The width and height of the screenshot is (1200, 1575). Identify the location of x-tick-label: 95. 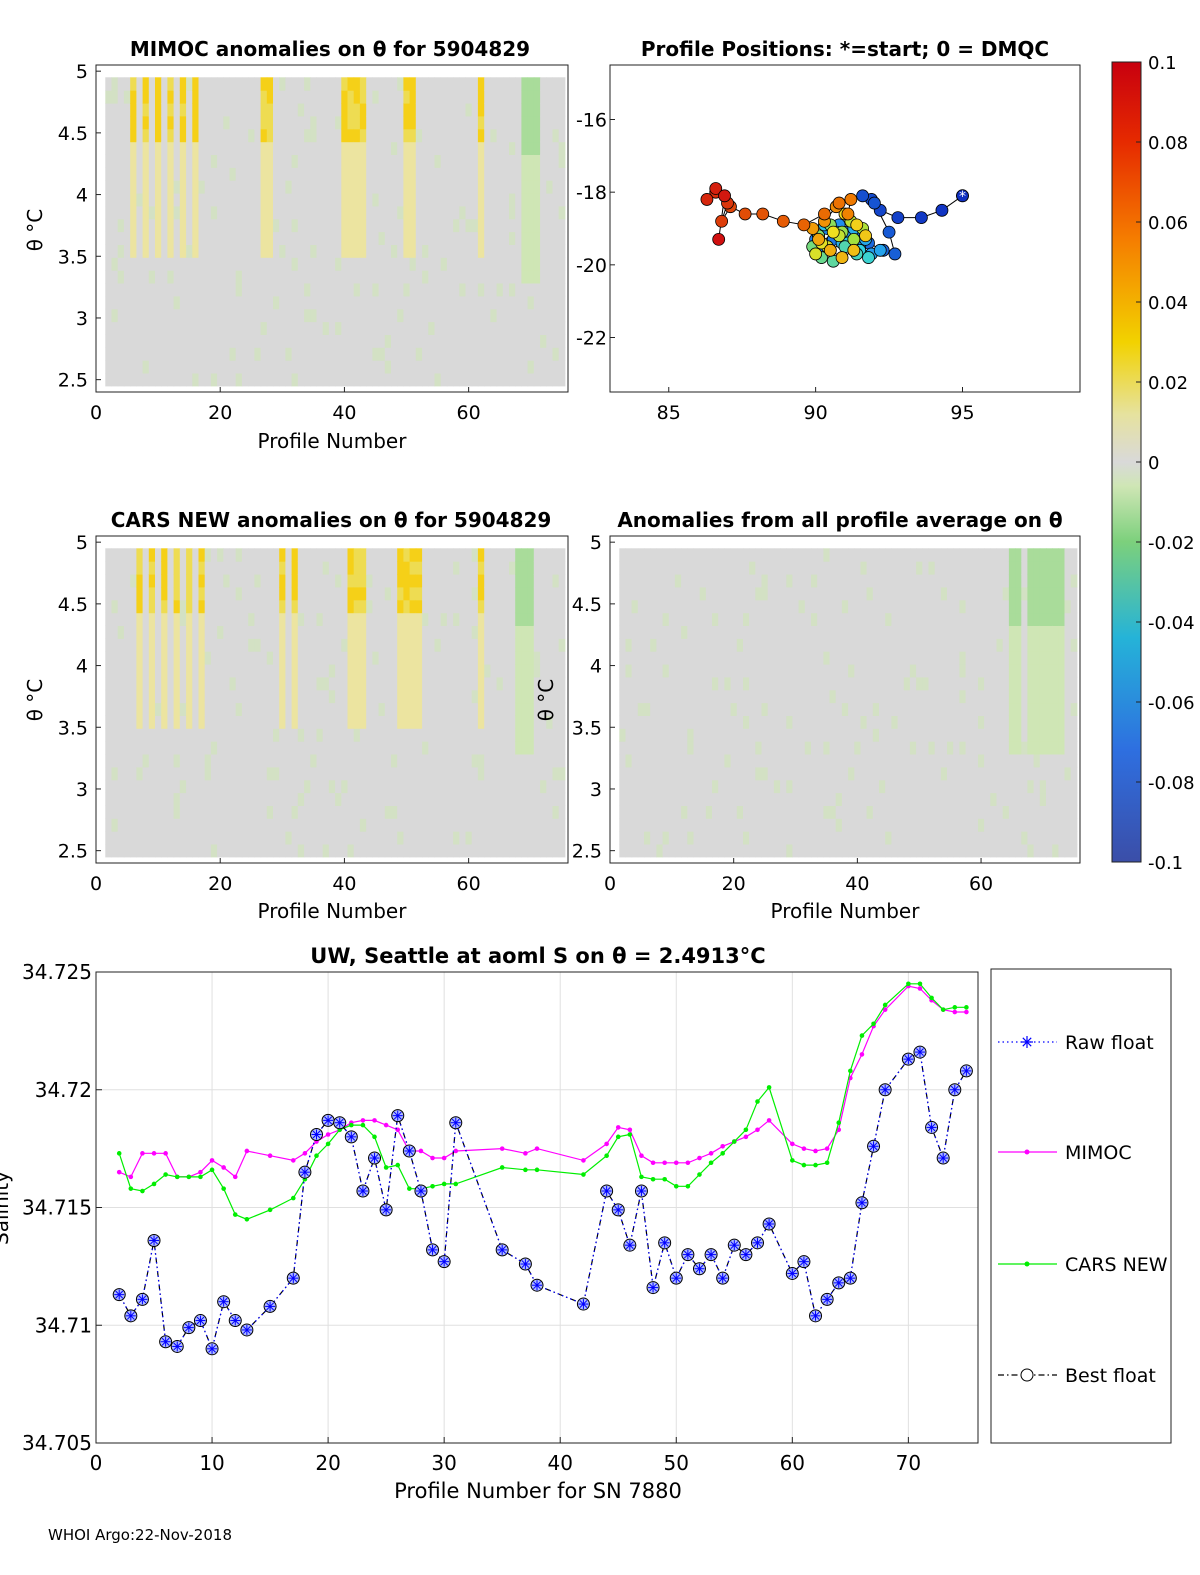
(962, 413).